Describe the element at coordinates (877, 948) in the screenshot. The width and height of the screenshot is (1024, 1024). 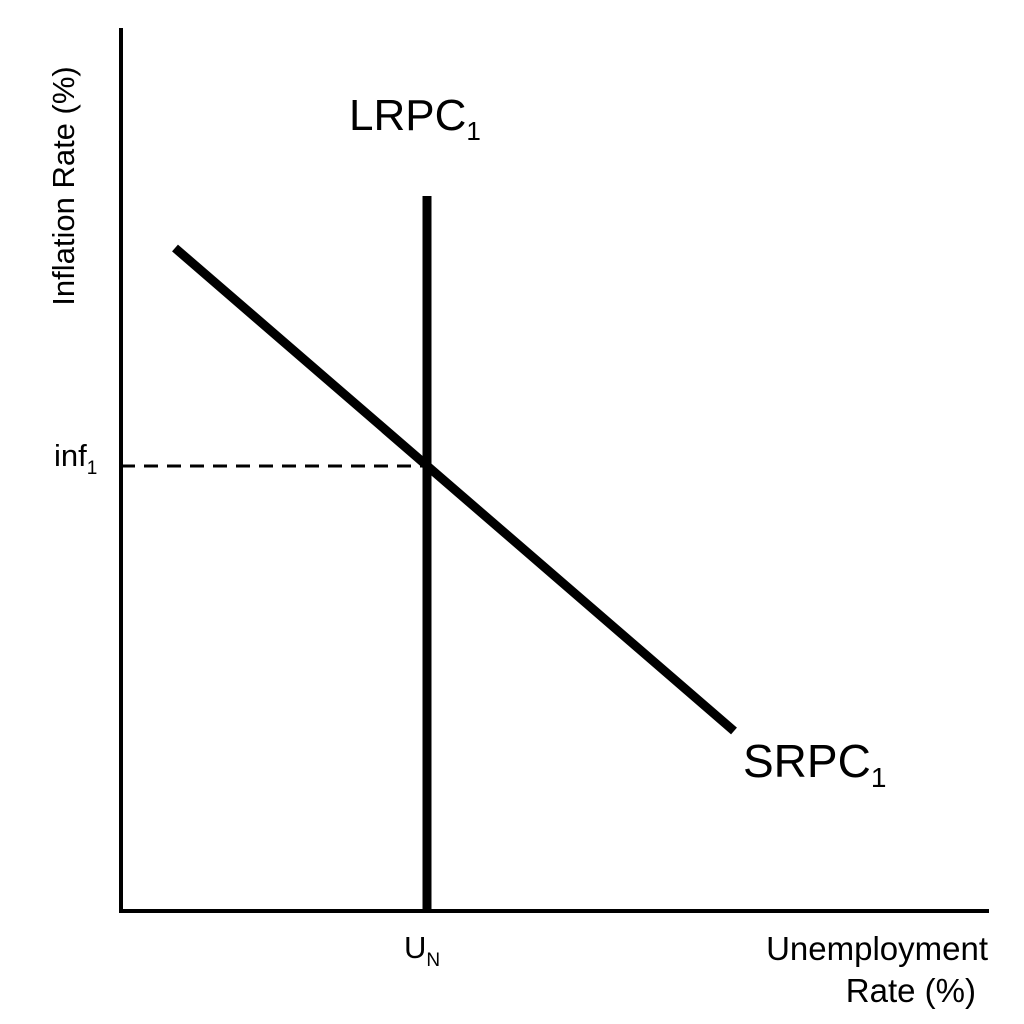
I see `x-axis-label-line1: Unemployment` at that location.